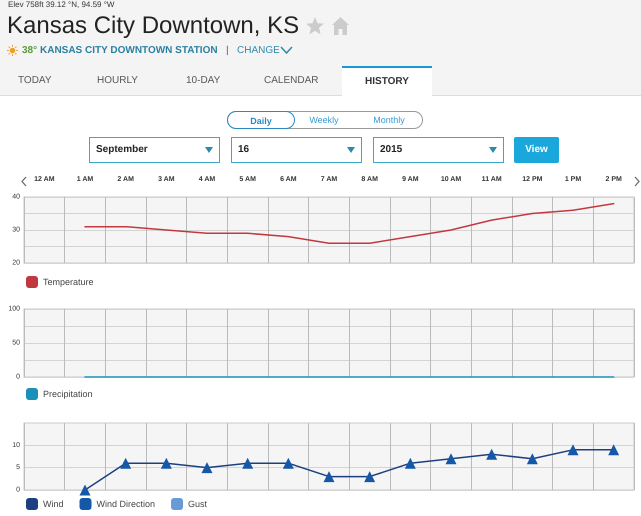 The image size is (641, 516). Describe the element at coordinates (30, 50) in the screenshot. I see `text: 38°` at that location.